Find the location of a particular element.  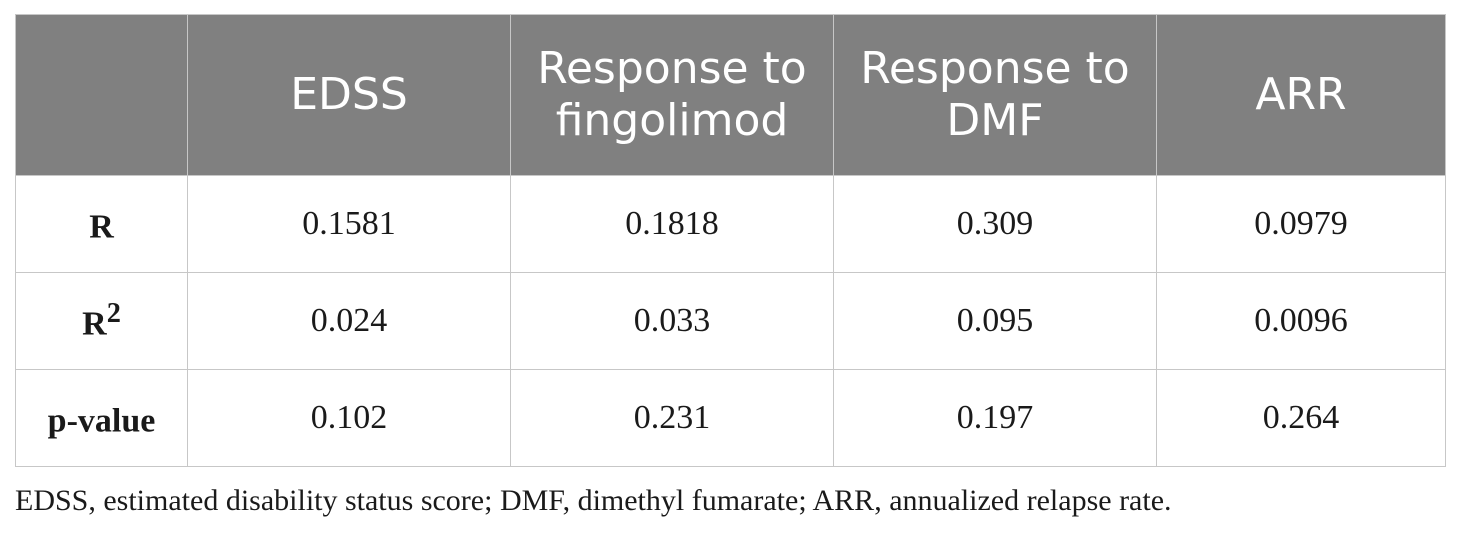

header-cell-fingolimod: Response to fingolimod is located at coordinates (672, 95).